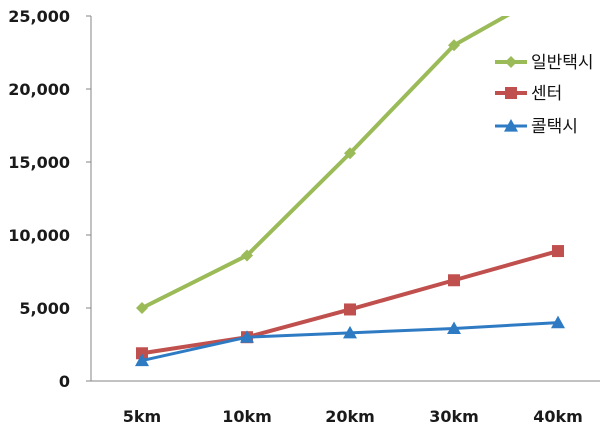 The height and width of the screenshot is (430, 608). I want to click on legend-item: 센터, so click(528, 94).